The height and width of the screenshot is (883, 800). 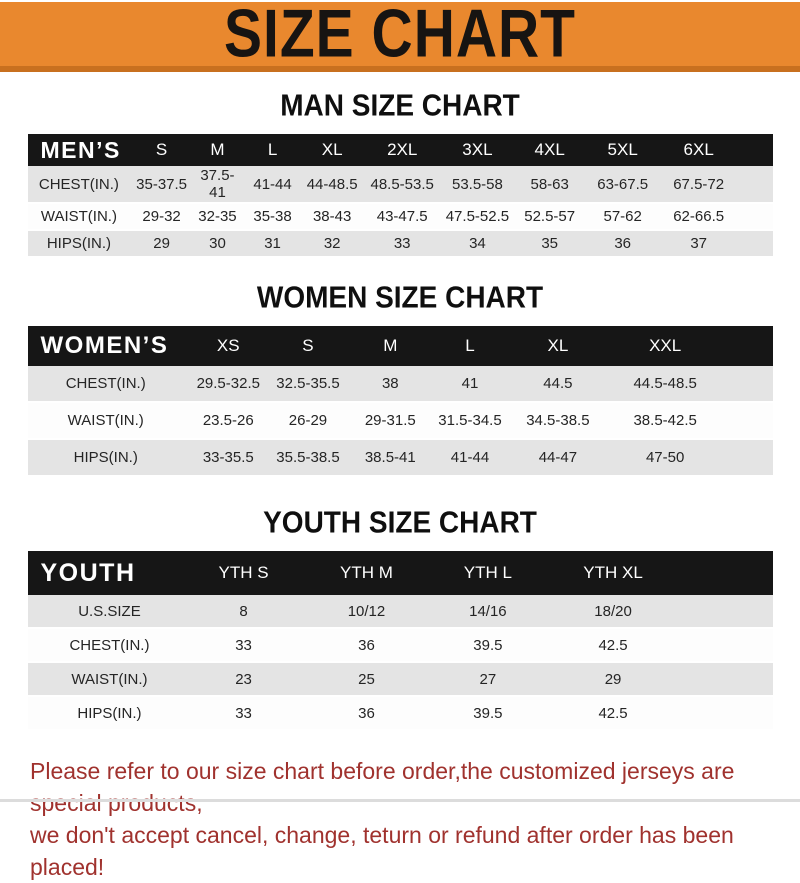 I want to click on size-table-header-row: MEN’S S M L XL 2XL 3XL 4XL 5XL 6XL, so click(x=400, y=150).